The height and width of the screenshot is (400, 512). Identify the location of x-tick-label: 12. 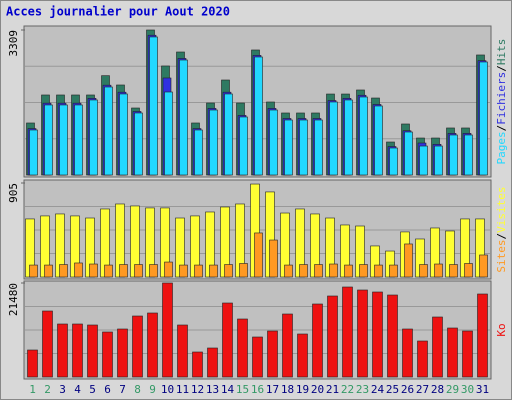
(197, 389).